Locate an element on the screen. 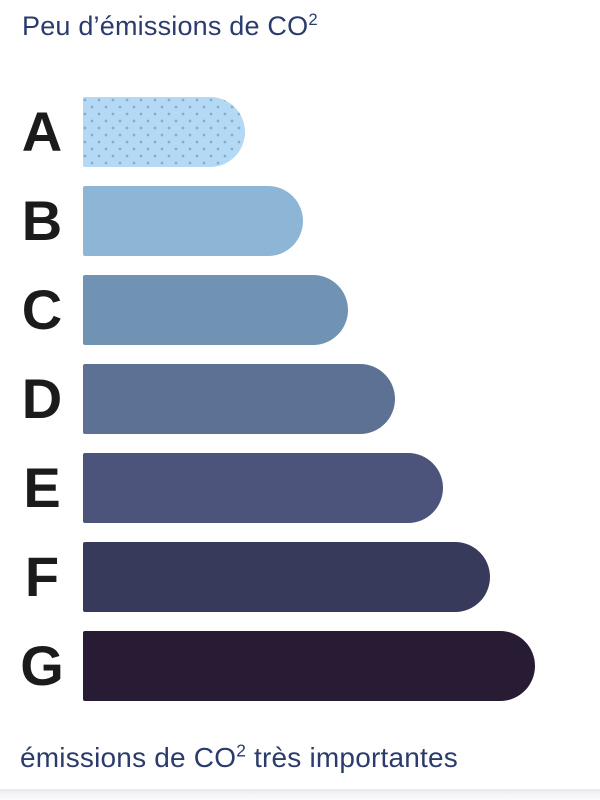 The image size is (600, 800). footer-superscript: 2 is located at coordinates (241, 750).